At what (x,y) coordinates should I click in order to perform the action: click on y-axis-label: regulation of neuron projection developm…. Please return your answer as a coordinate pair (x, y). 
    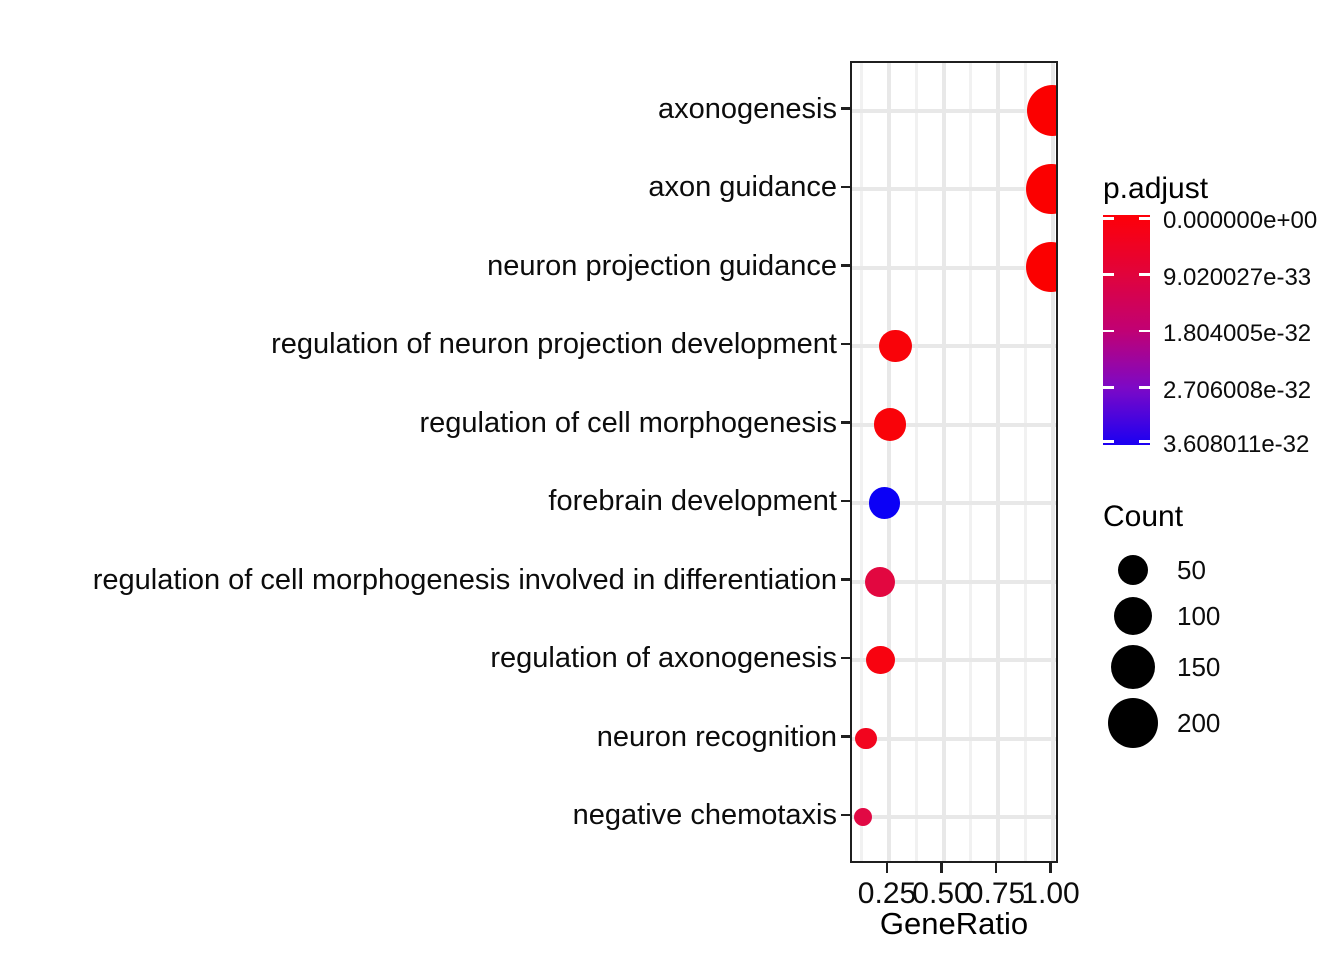
    Looking at the image, I should click on (554, 344).